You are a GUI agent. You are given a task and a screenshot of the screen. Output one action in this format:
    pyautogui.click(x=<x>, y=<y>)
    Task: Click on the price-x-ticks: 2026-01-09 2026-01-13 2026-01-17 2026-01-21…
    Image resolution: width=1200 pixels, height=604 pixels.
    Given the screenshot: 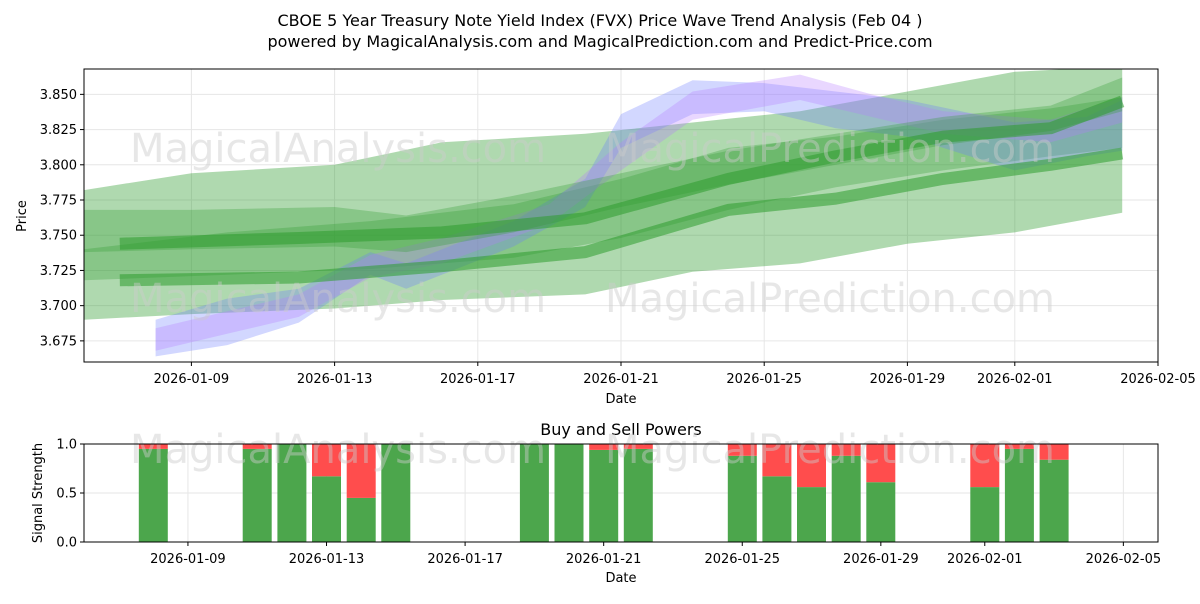 What is the action you would take?
    pyautogui.click(x=675, y=374)
    